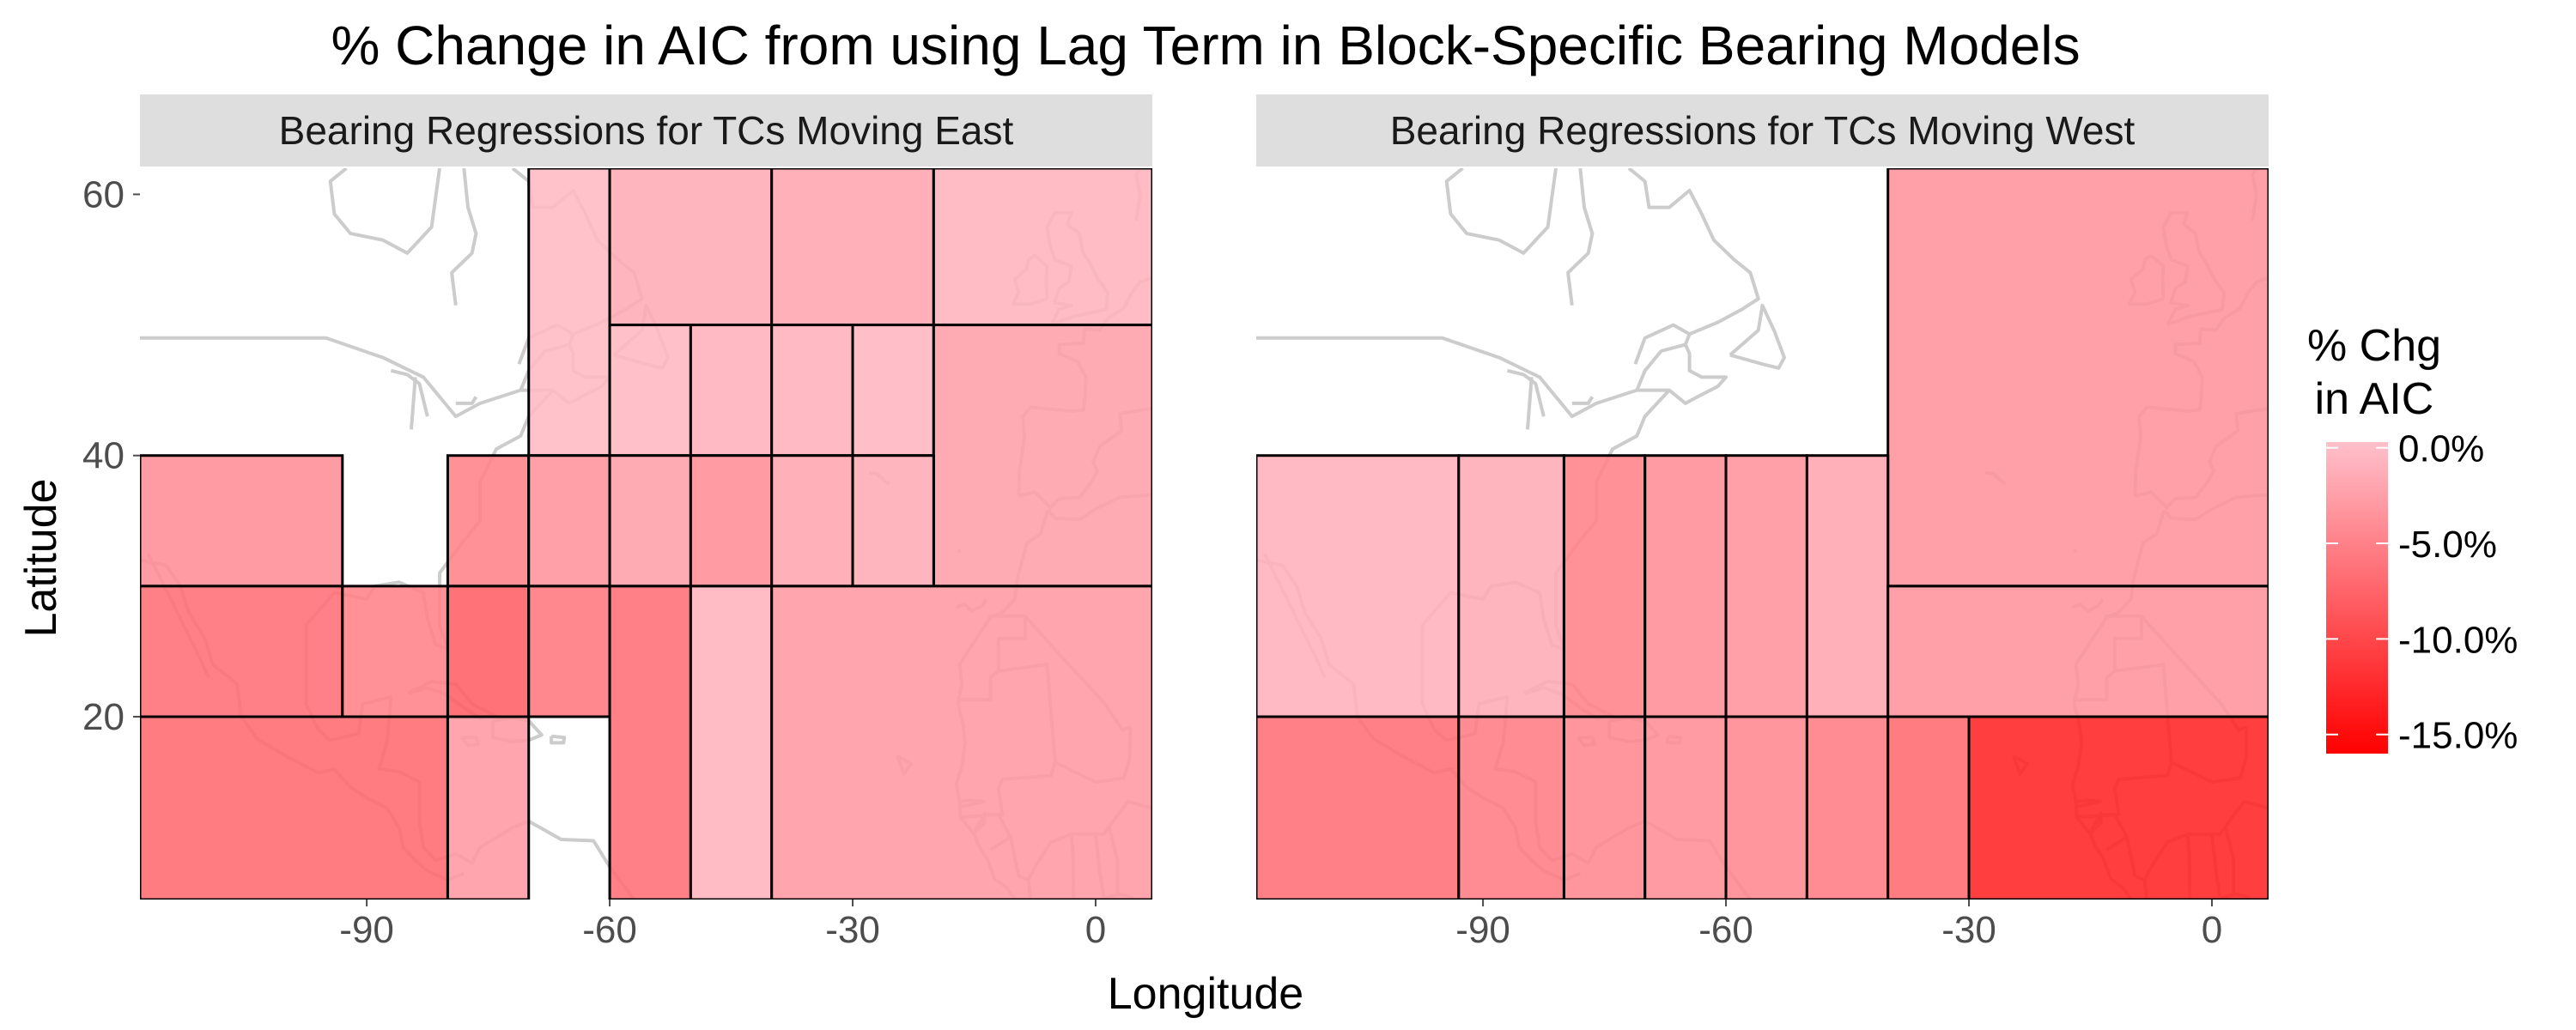  Describe the element at coordinates (104, 194) in the screenshot. I see `y-tick-label: 60` at that location.